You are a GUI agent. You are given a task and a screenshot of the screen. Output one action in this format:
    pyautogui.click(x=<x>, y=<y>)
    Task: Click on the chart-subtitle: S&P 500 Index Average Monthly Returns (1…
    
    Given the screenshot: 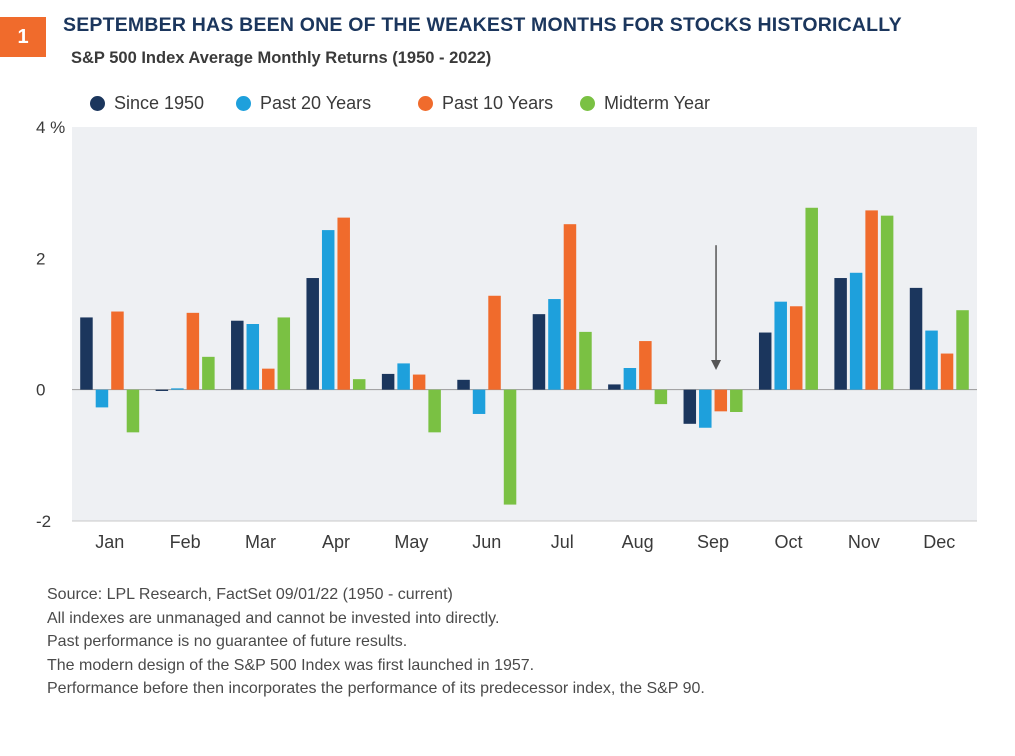 What is the action you would take?
    pyautogui.click(x=281, y=58)
    